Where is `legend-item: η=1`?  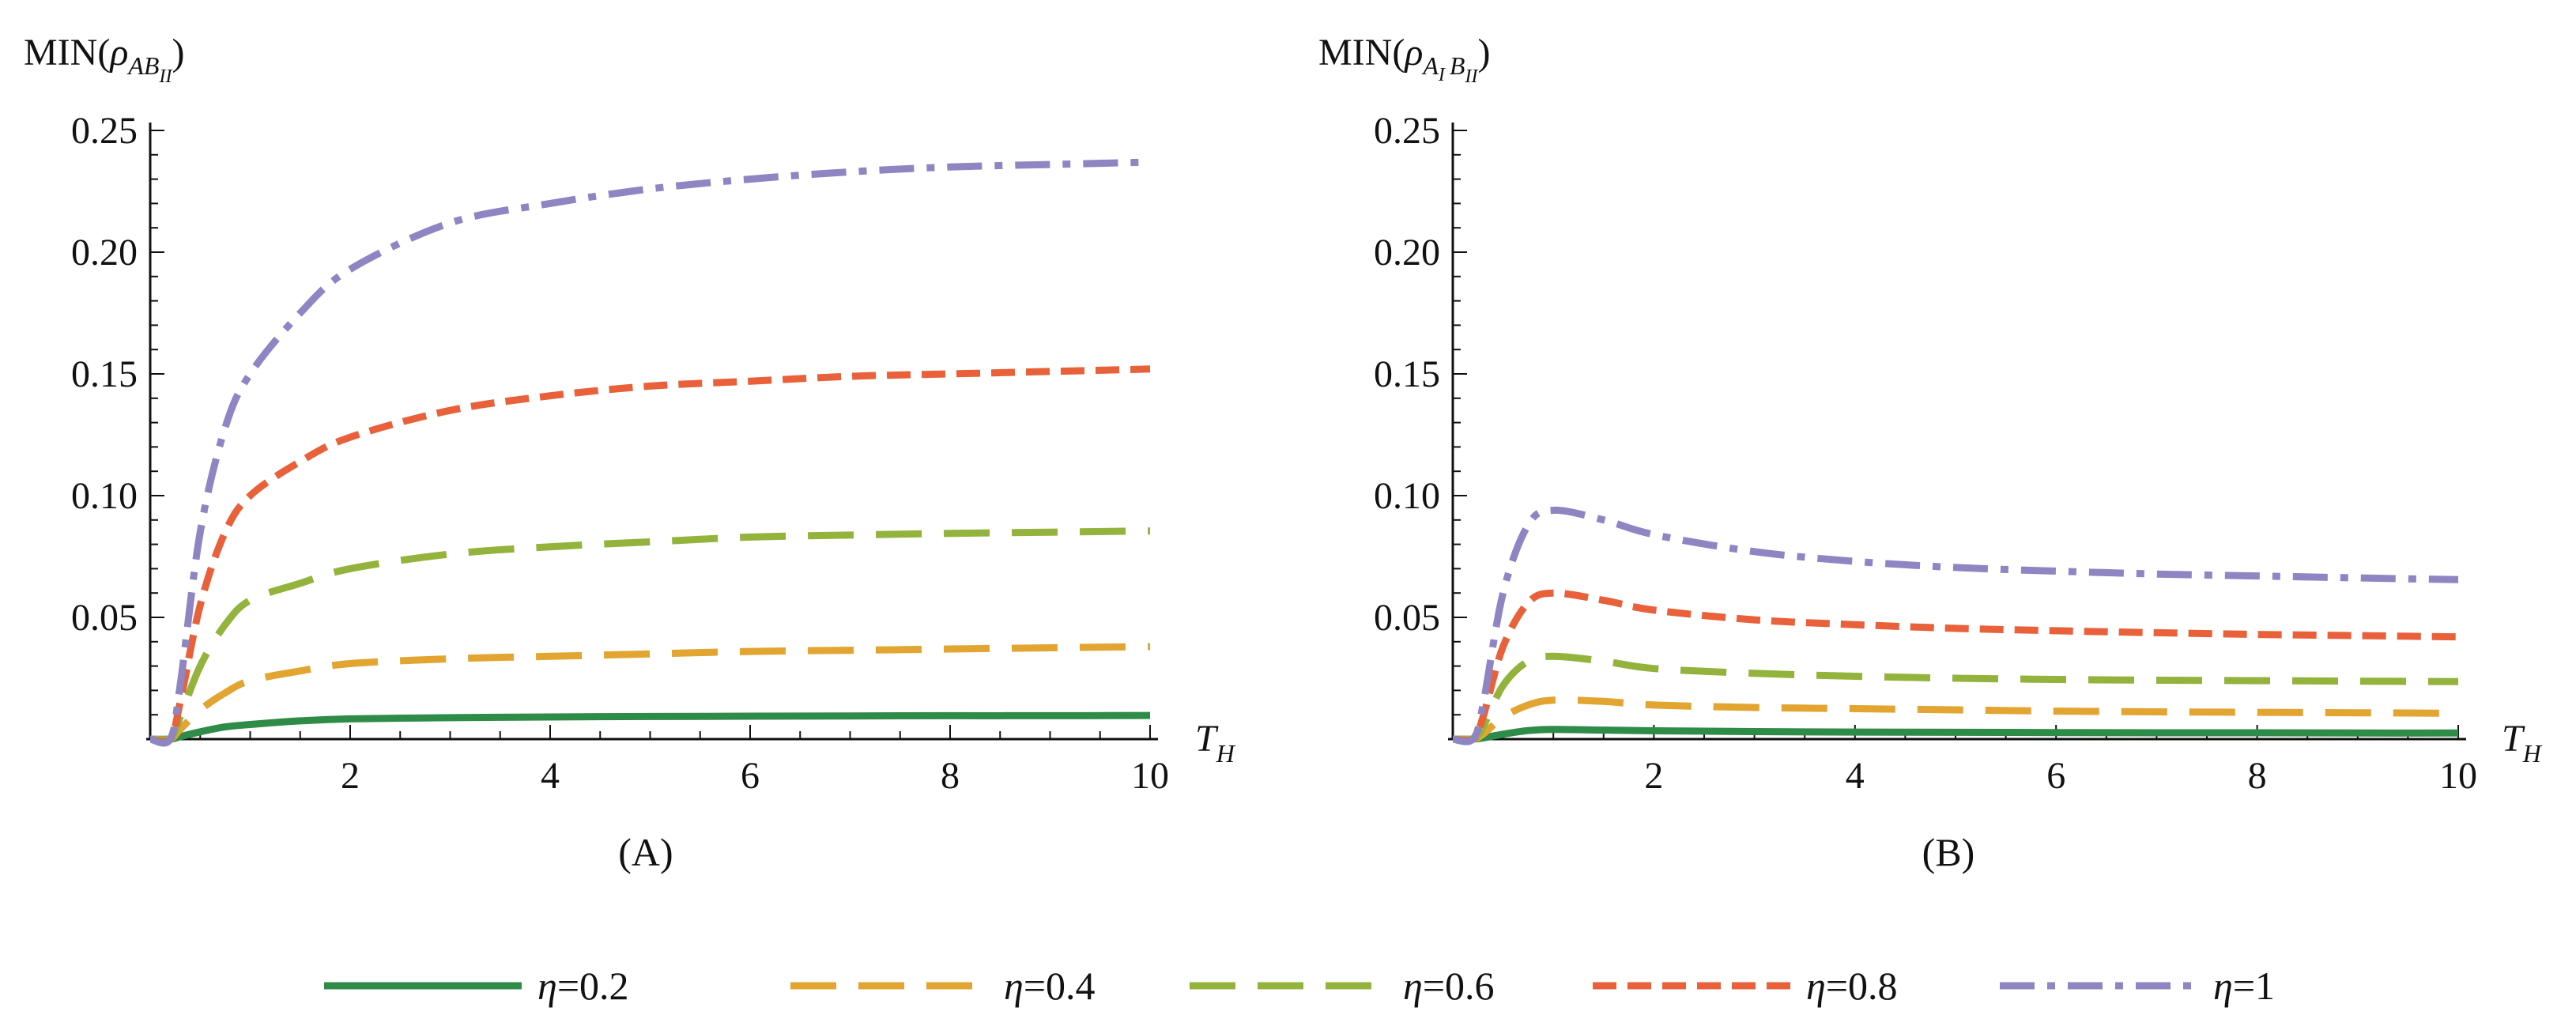 legend-item: η=1 is located at coordinates (2137, 986).